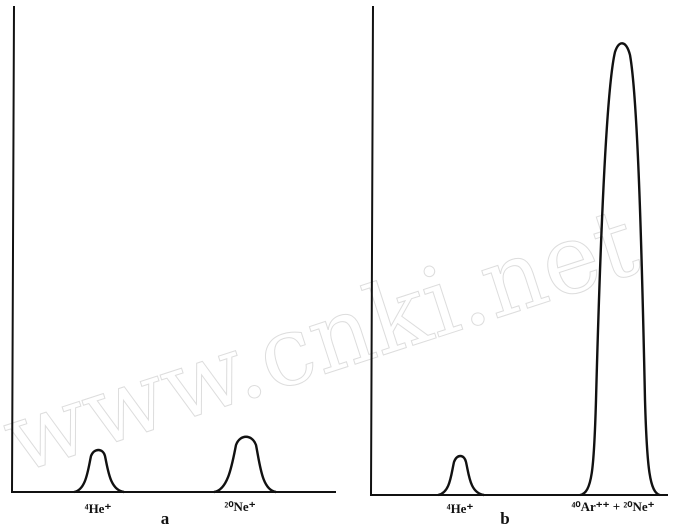  What do you see at coordinates (239, 506) in the screenshot?
I see `peak-label: ²⁰Ne⁺` at bounding box center [239, 506].